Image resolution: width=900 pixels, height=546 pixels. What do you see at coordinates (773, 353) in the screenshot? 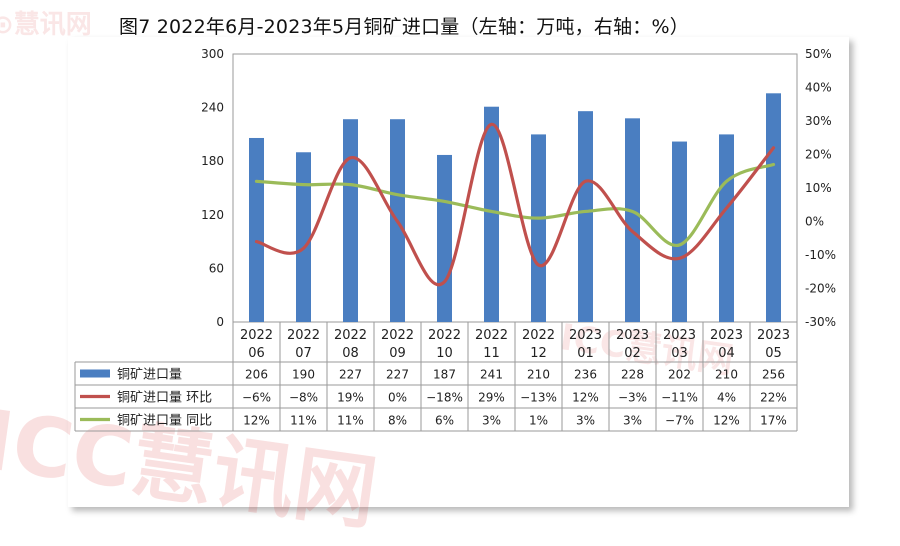
I see `x-axis-category-month: 05` at bounding box center [773, 353].